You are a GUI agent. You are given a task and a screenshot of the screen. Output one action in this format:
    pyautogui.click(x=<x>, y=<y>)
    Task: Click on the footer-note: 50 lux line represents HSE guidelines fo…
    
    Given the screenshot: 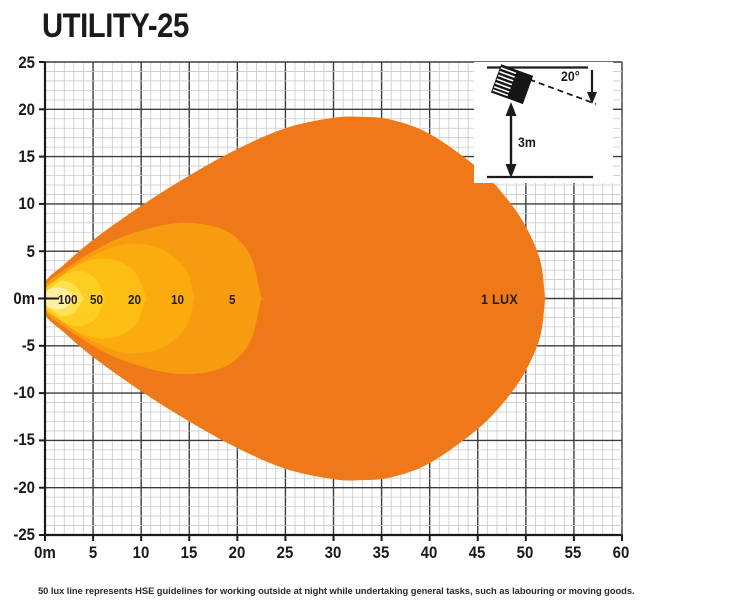 What is the action you would take?
    pyautogui.click(x=336, y=591)
    